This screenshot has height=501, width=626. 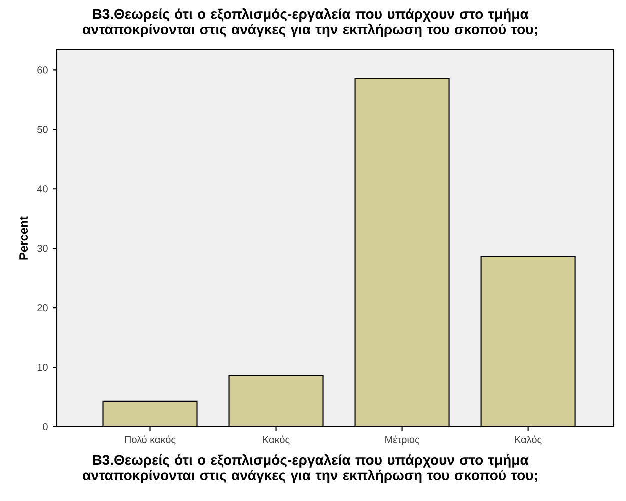 I want to click on y-axis-title: Percent, so click(x=24, y=238).